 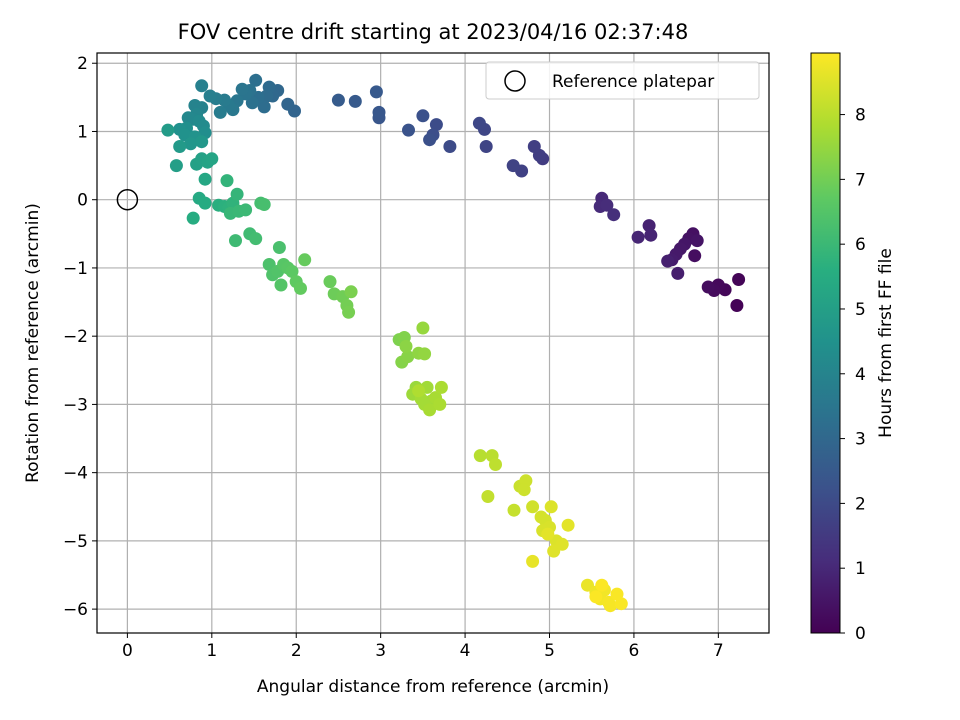 I want to click on reference-platepar-marker, so click(x=127, y=199).